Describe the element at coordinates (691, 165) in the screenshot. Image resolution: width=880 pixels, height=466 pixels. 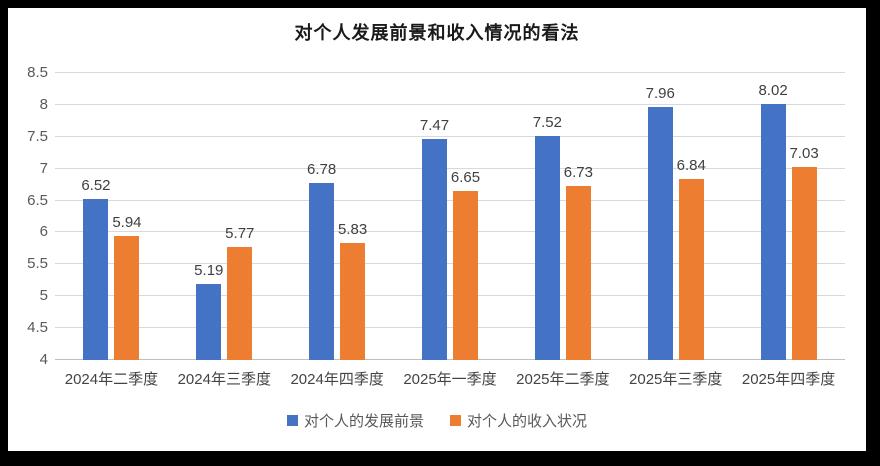
I see `bar-value-label: 6.84` at that location.